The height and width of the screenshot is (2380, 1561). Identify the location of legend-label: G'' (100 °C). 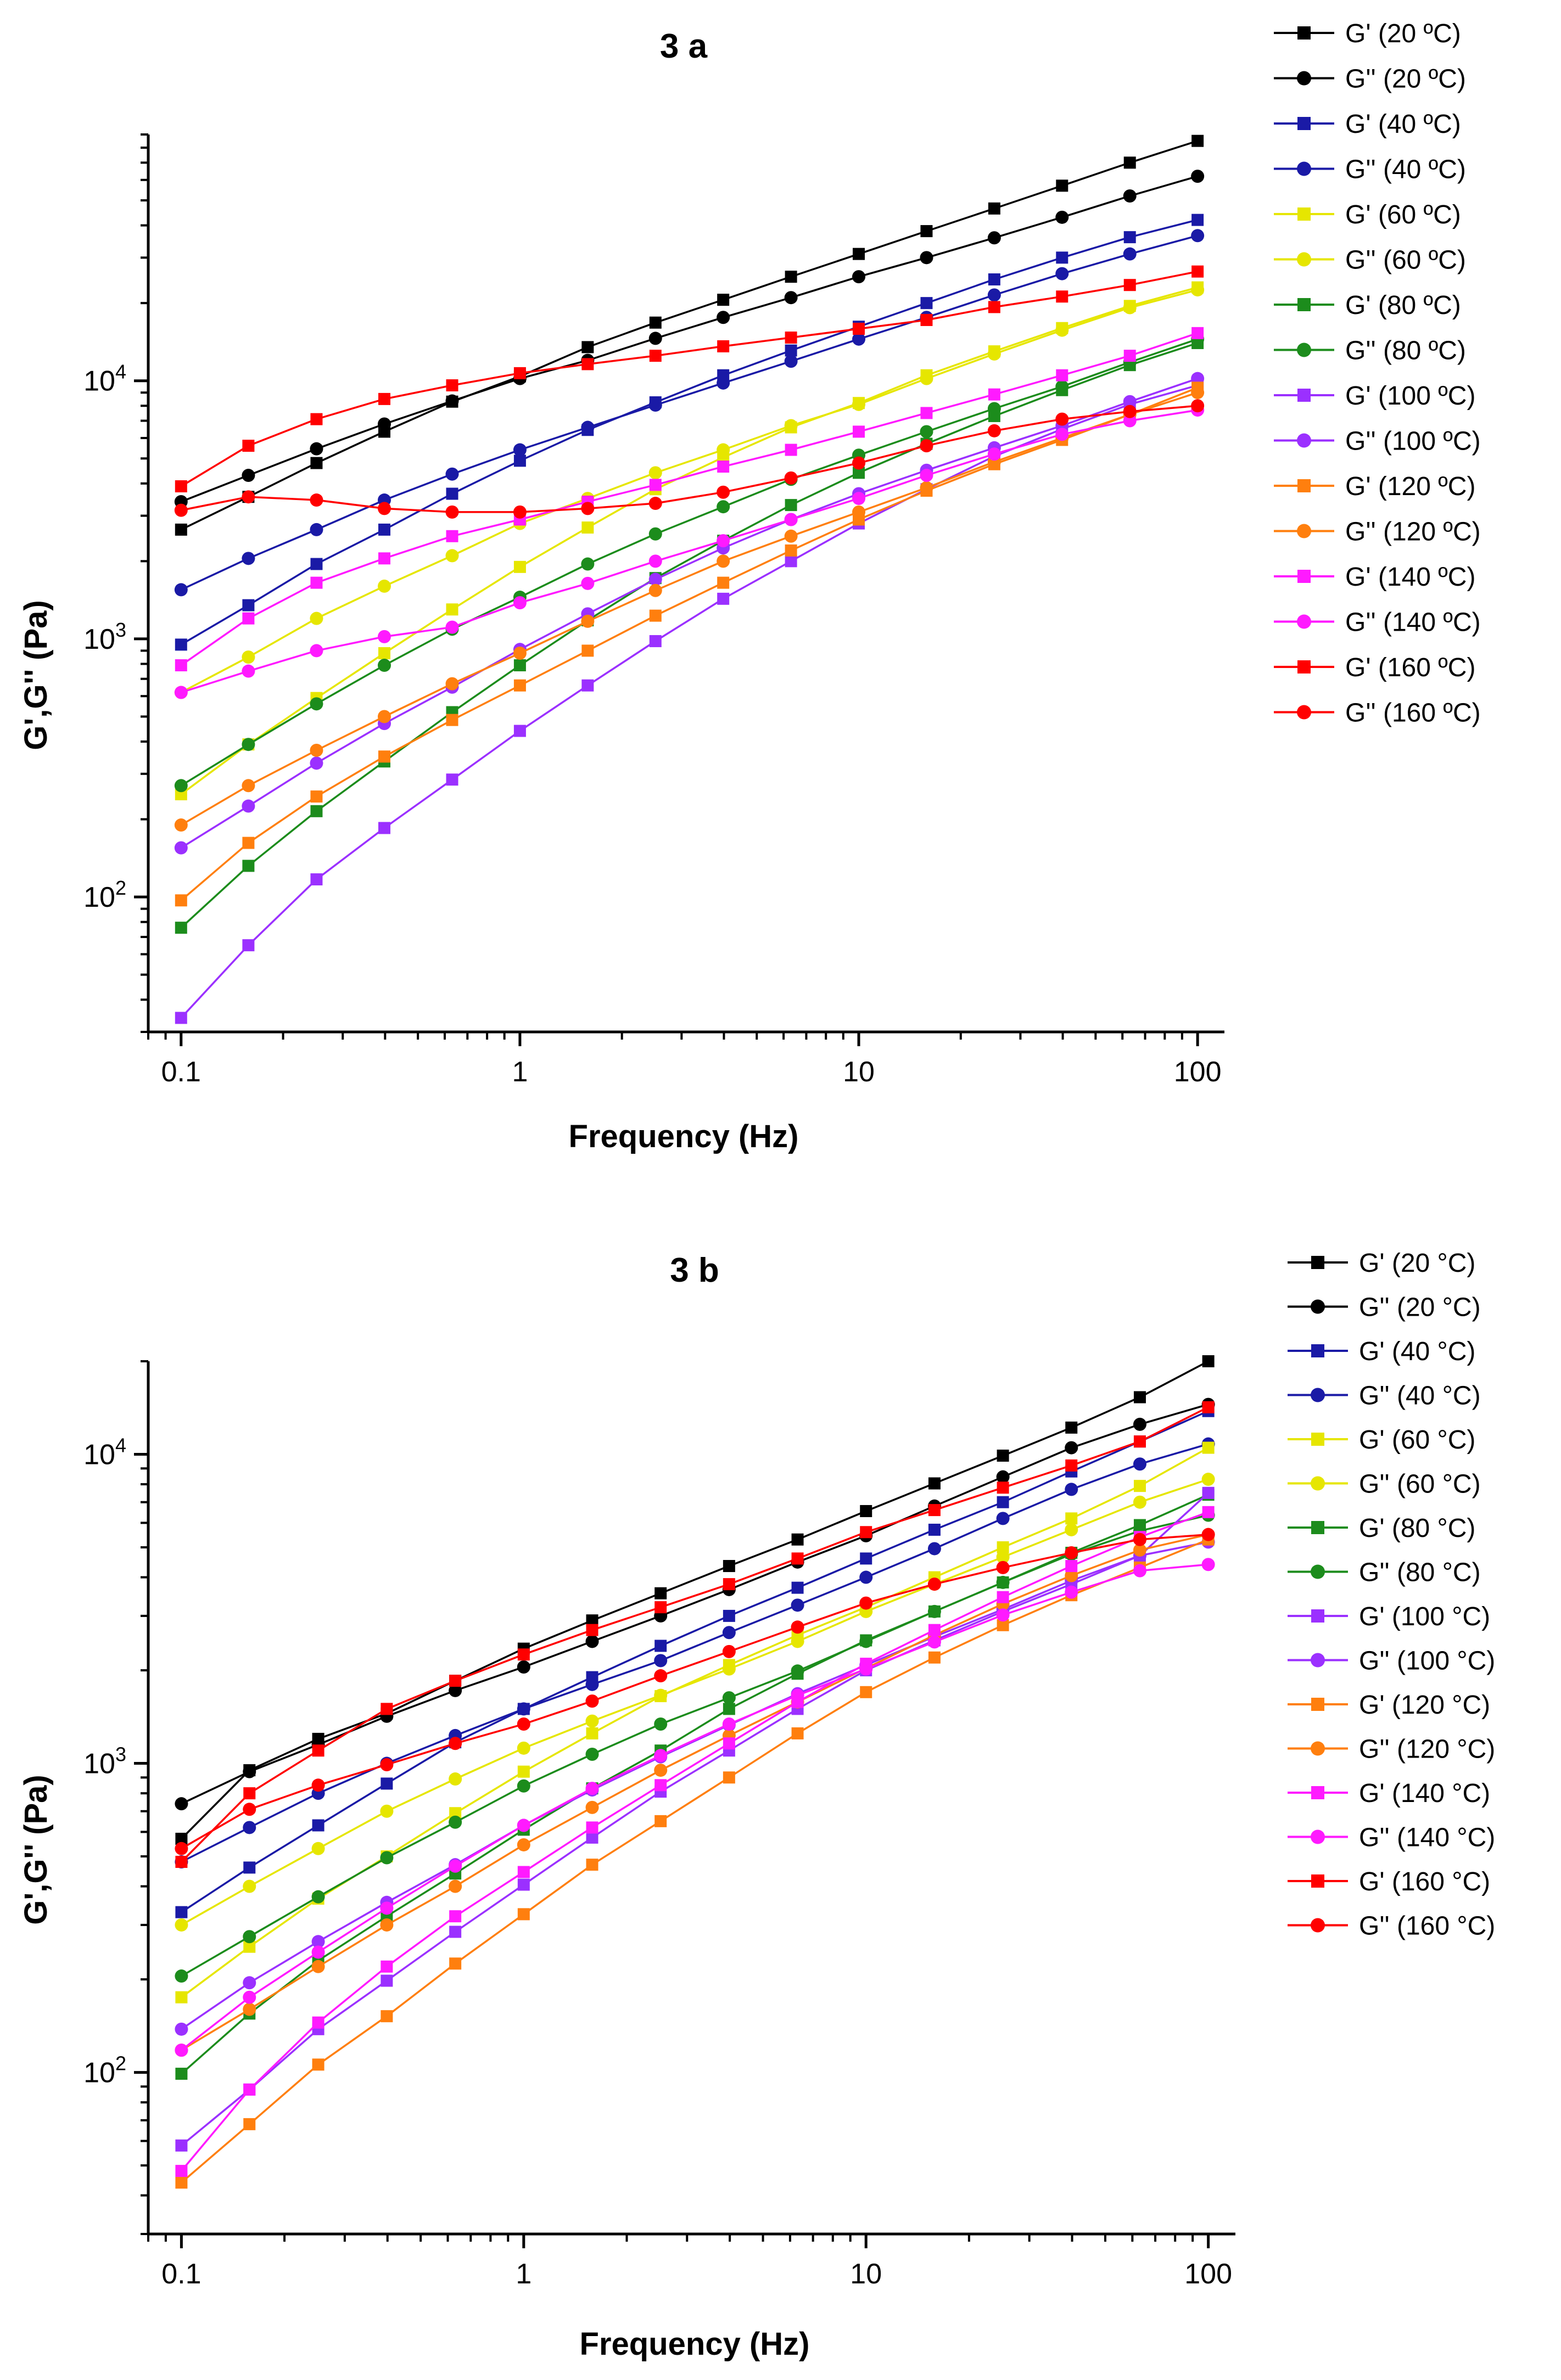
(1427, 1661).